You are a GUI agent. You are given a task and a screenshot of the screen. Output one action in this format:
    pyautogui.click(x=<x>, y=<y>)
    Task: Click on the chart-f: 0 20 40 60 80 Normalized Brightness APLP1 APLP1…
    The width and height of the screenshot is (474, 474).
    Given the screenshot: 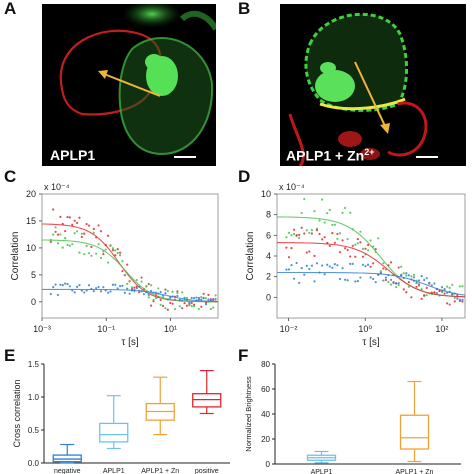 What is the action you would take?
    pyautogui.click(x=352, y=417)
    